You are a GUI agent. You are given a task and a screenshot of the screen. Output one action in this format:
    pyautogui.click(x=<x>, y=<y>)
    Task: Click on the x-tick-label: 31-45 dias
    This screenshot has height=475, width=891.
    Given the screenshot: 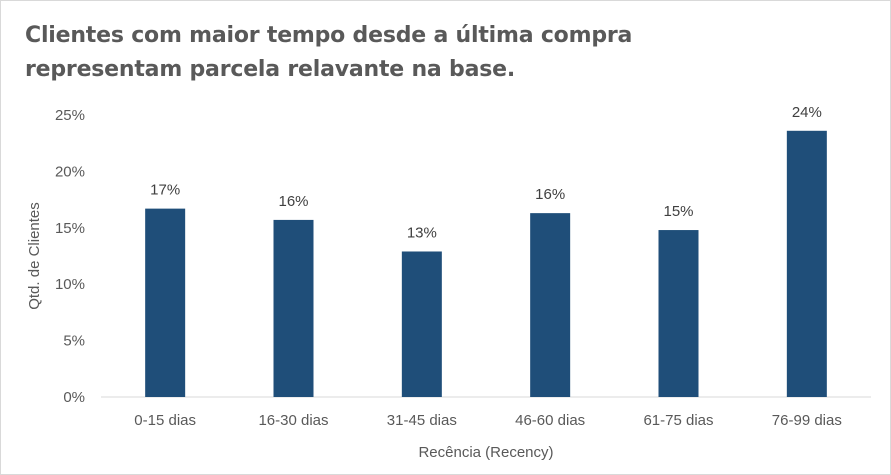 What is the action you would take?
    pyautogui.click(x=422, y=420)
    